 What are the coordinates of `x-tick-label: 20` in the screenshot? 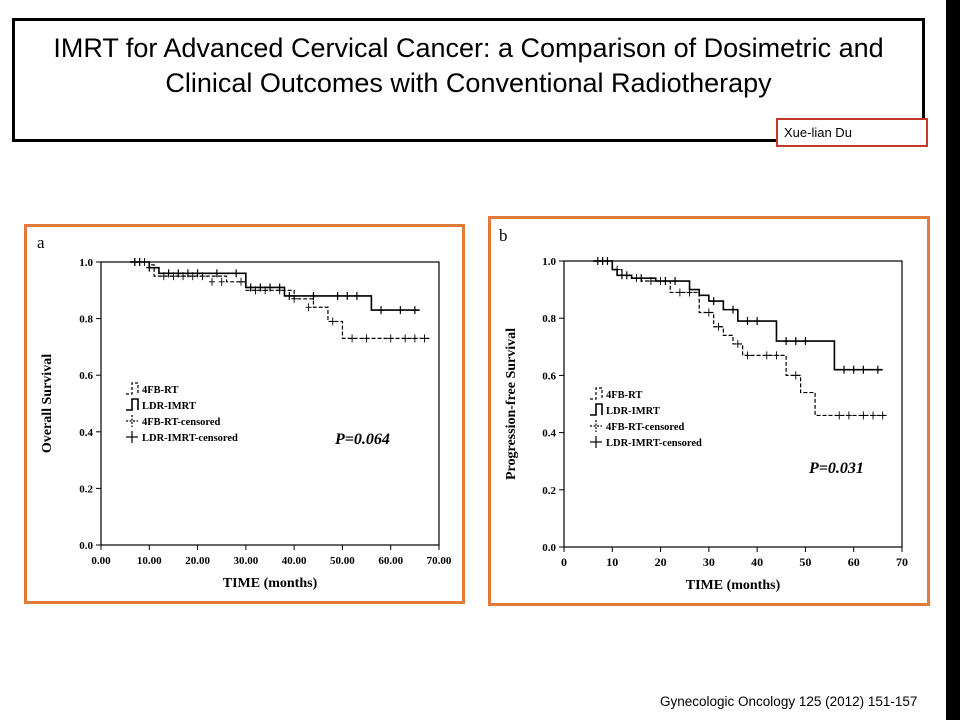 It's located at (661, 562).